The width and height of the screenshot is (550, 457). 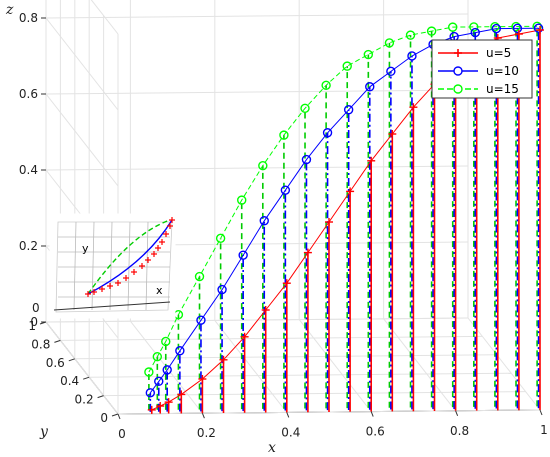 What do you see at coordinates (32, 326) in the screenshot?
I see `y-tick-label: 1` at bounding box center [32, 326].